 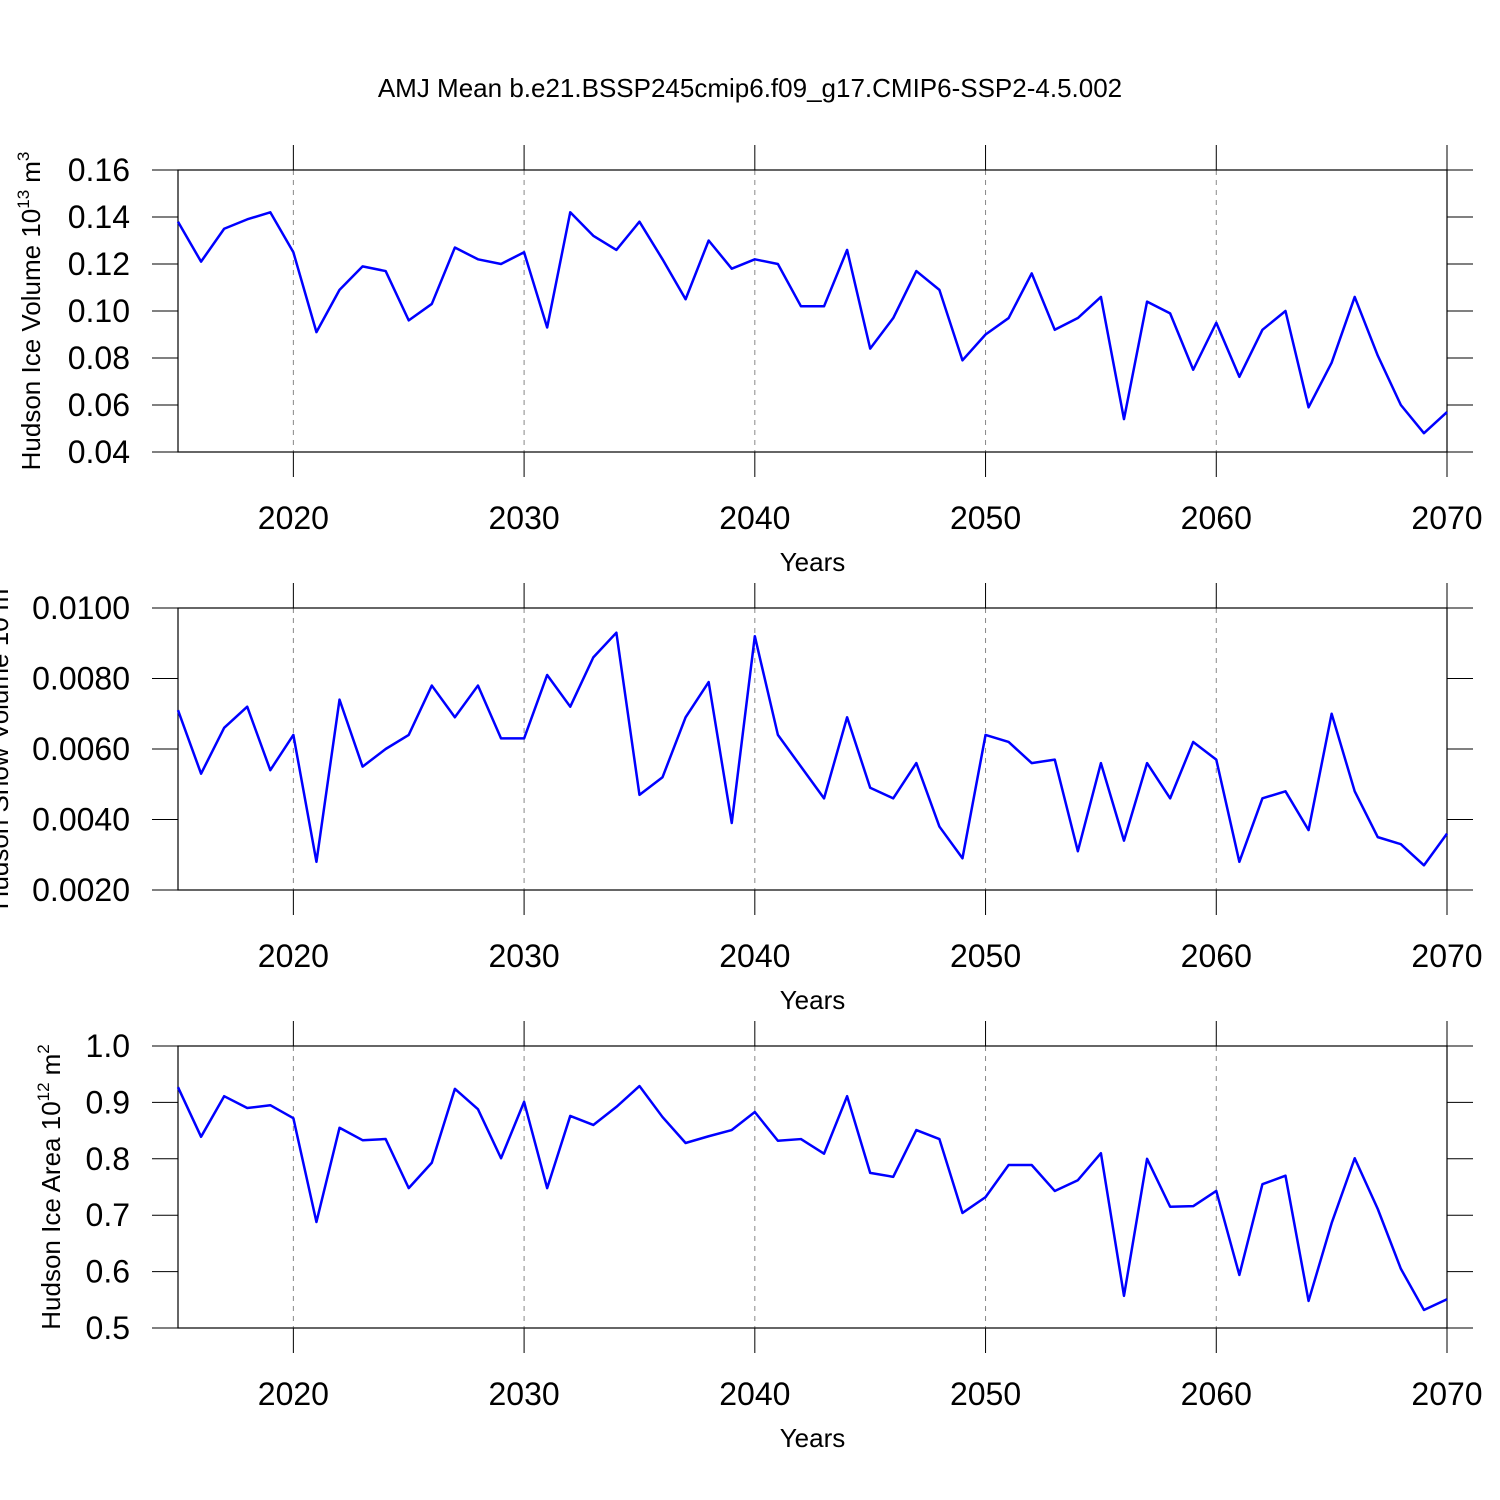 I want to click on y-axis-label-exponent: 12, so click(x=43, y=1091).